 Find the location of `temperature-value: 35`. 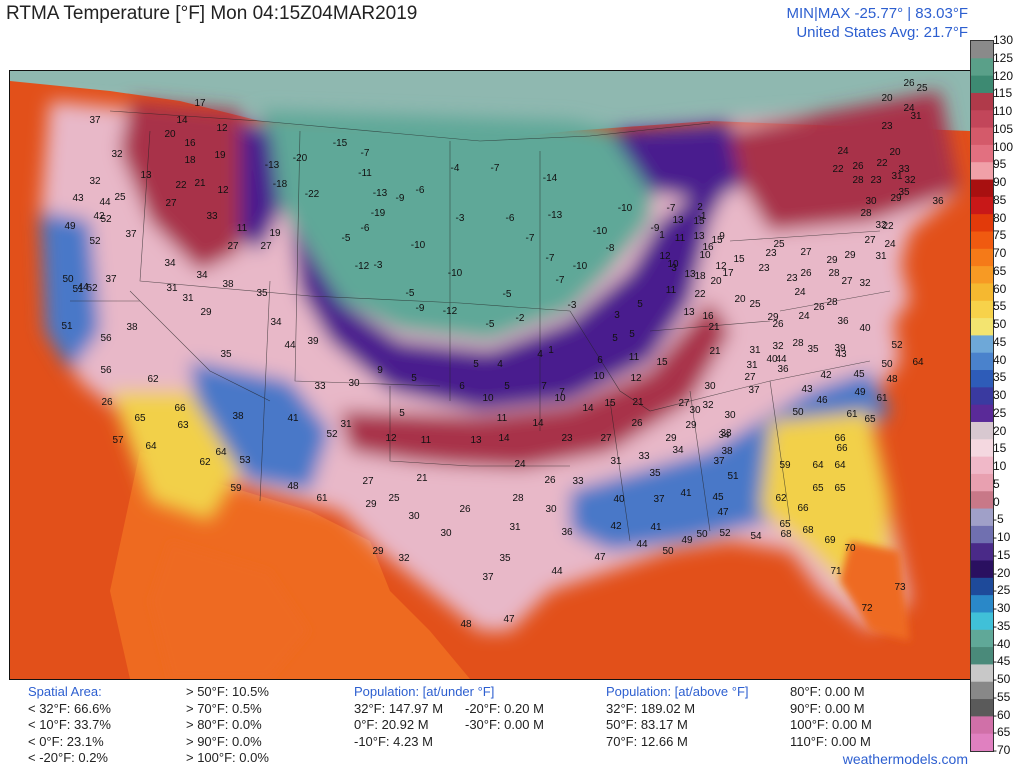

temperature-value: 35 is located at coordinates (904, 192).